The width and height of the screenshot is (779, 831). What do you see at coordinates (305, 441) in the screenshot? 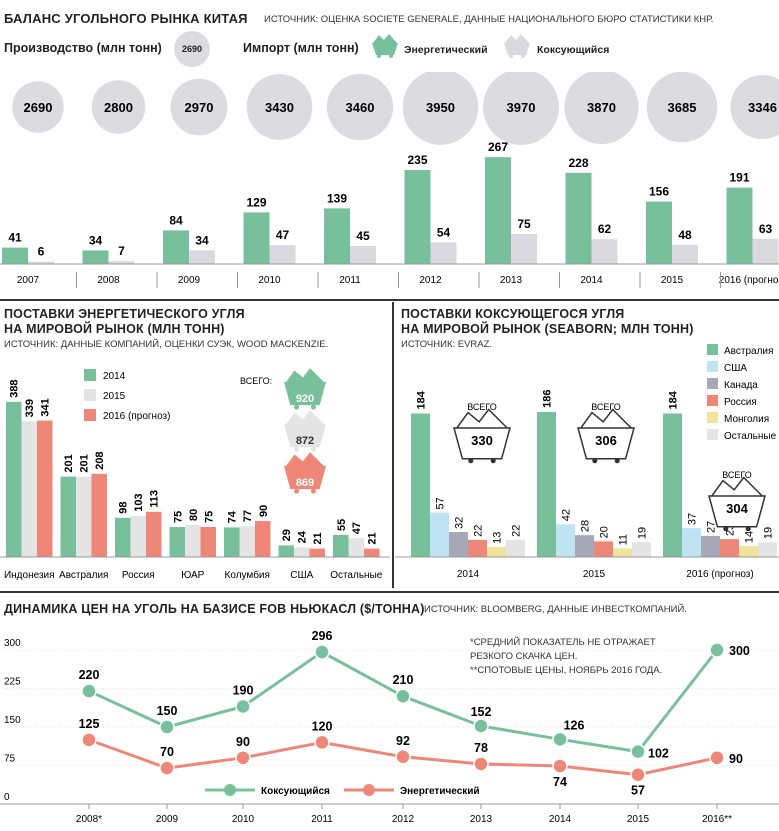
I see `total-value: 872` at bounding box center [305, 441].